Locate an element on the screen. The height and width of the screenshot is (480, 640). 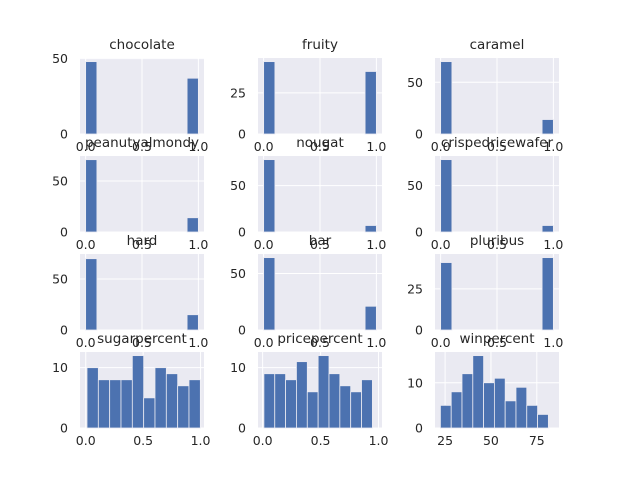
subplot-peanutyalmondy: 0.0 0.5 1.0 0 50 peanutyalmondy is located at coordinates (130, 193).